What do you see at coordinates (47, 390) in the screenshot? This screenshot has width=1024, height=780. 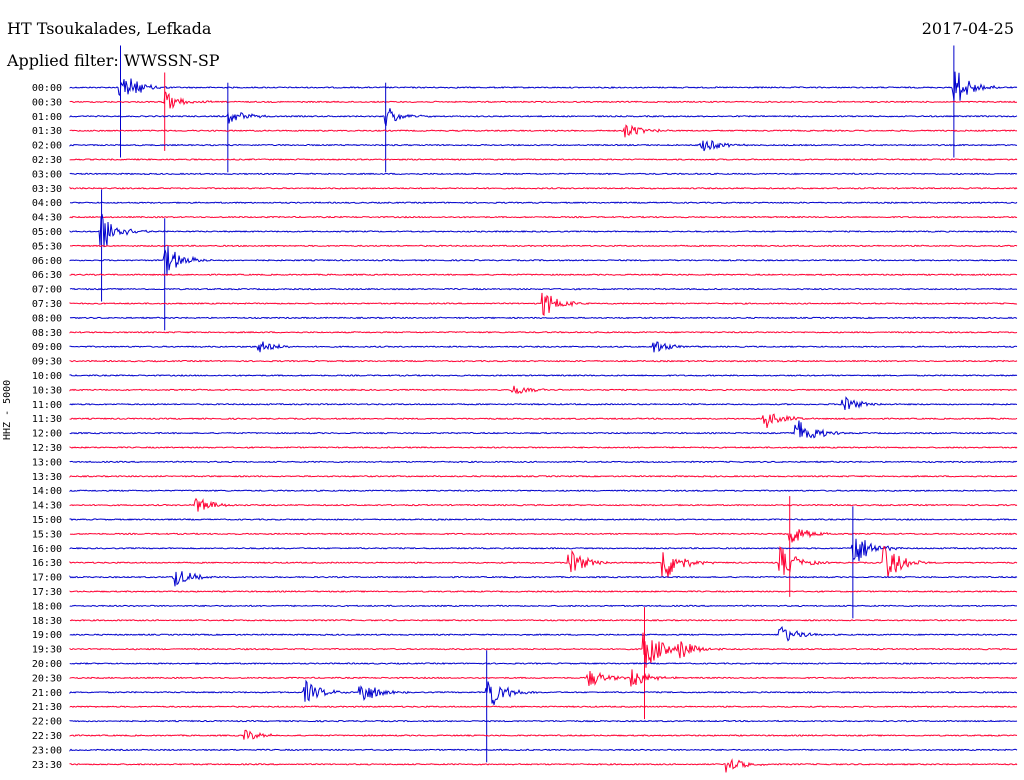 I see `row-time-label: 10:30` at bounding box center [47, 390].